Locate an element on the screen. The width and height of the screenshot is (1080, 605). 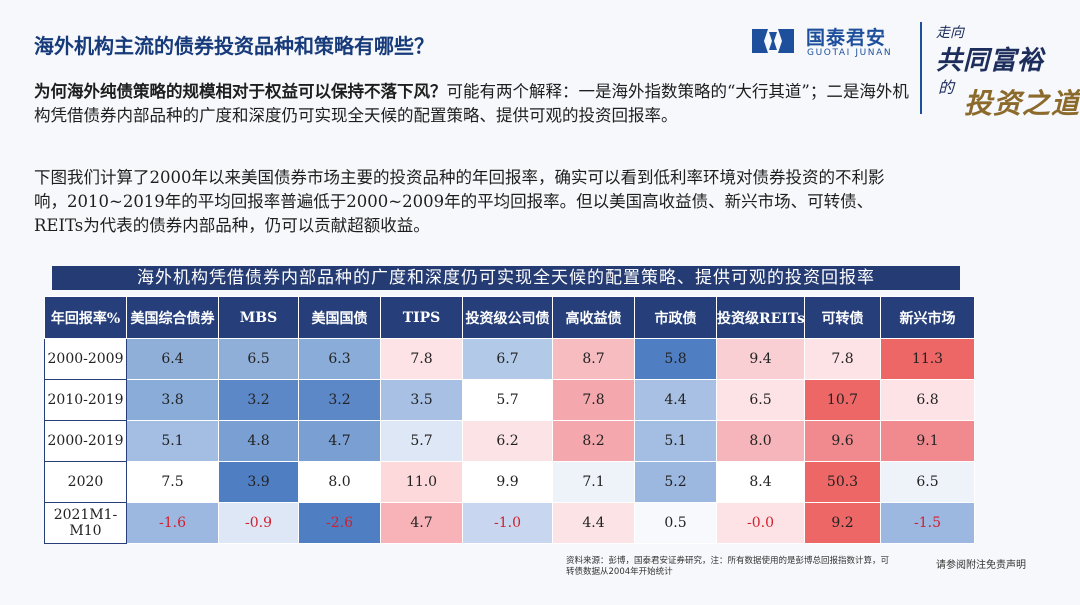
header-cell: 可转债 is located at coordinates (842, 317).